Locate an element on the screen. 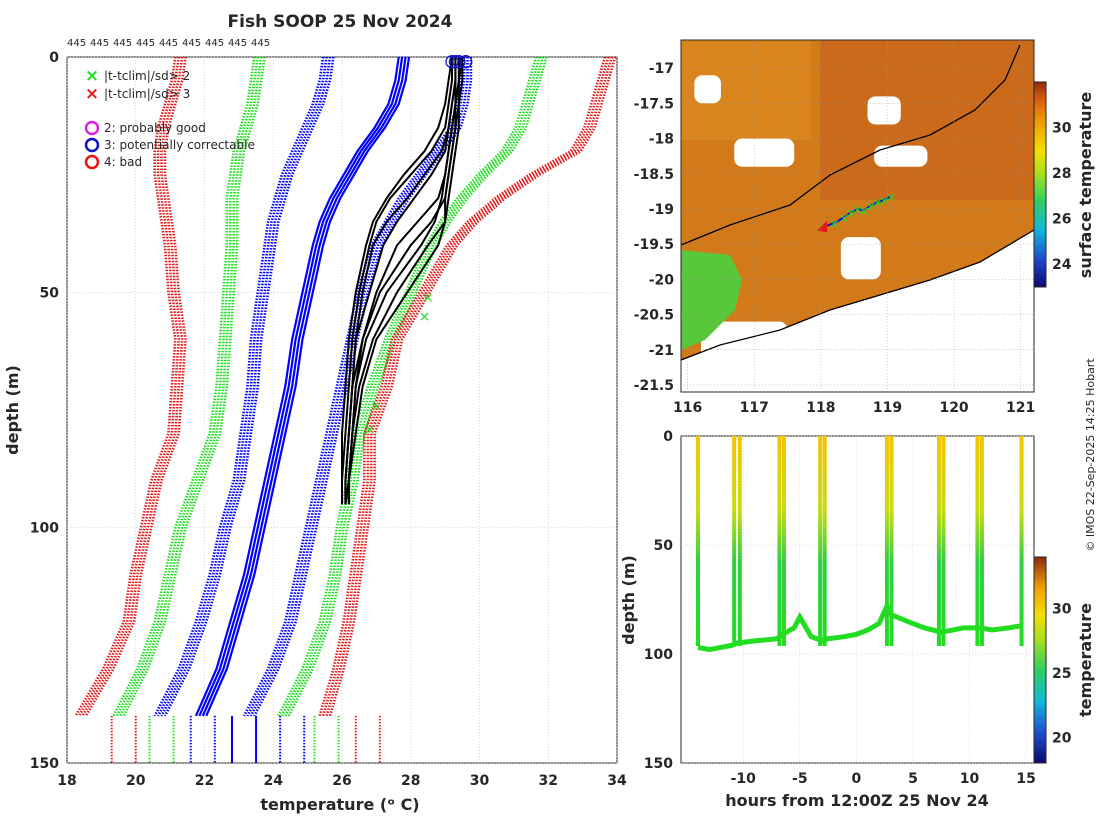  section-x-tick-label: -5 is located at coordinates (800, 779).